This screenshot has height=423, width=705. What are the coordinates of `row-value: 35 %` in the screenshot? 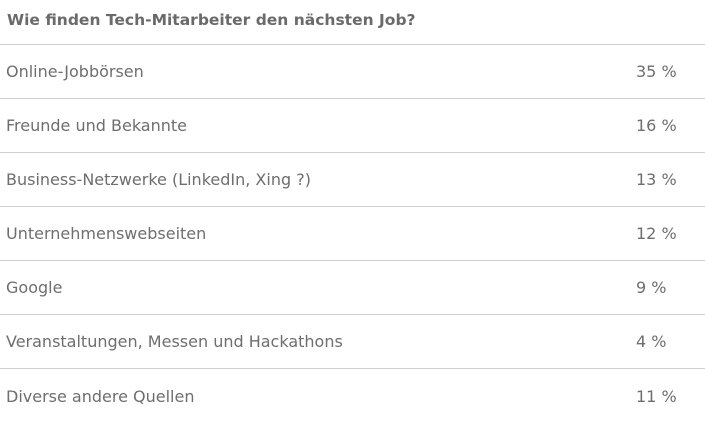 It's located at (656, 71).